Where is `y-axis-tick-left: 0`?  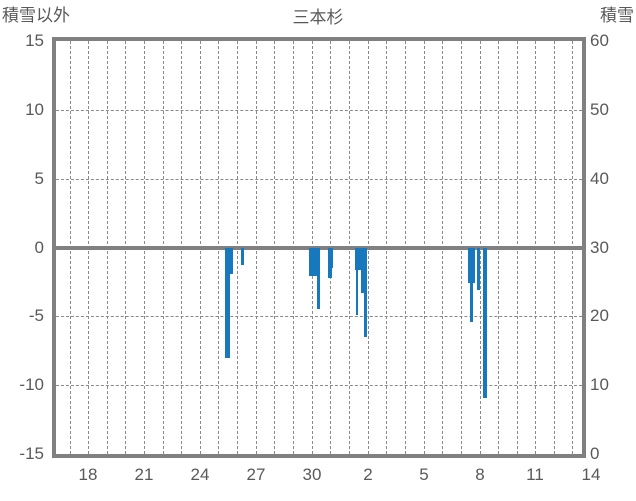 y-axis-tick-left: 0 is located at coordinates (39, 247).